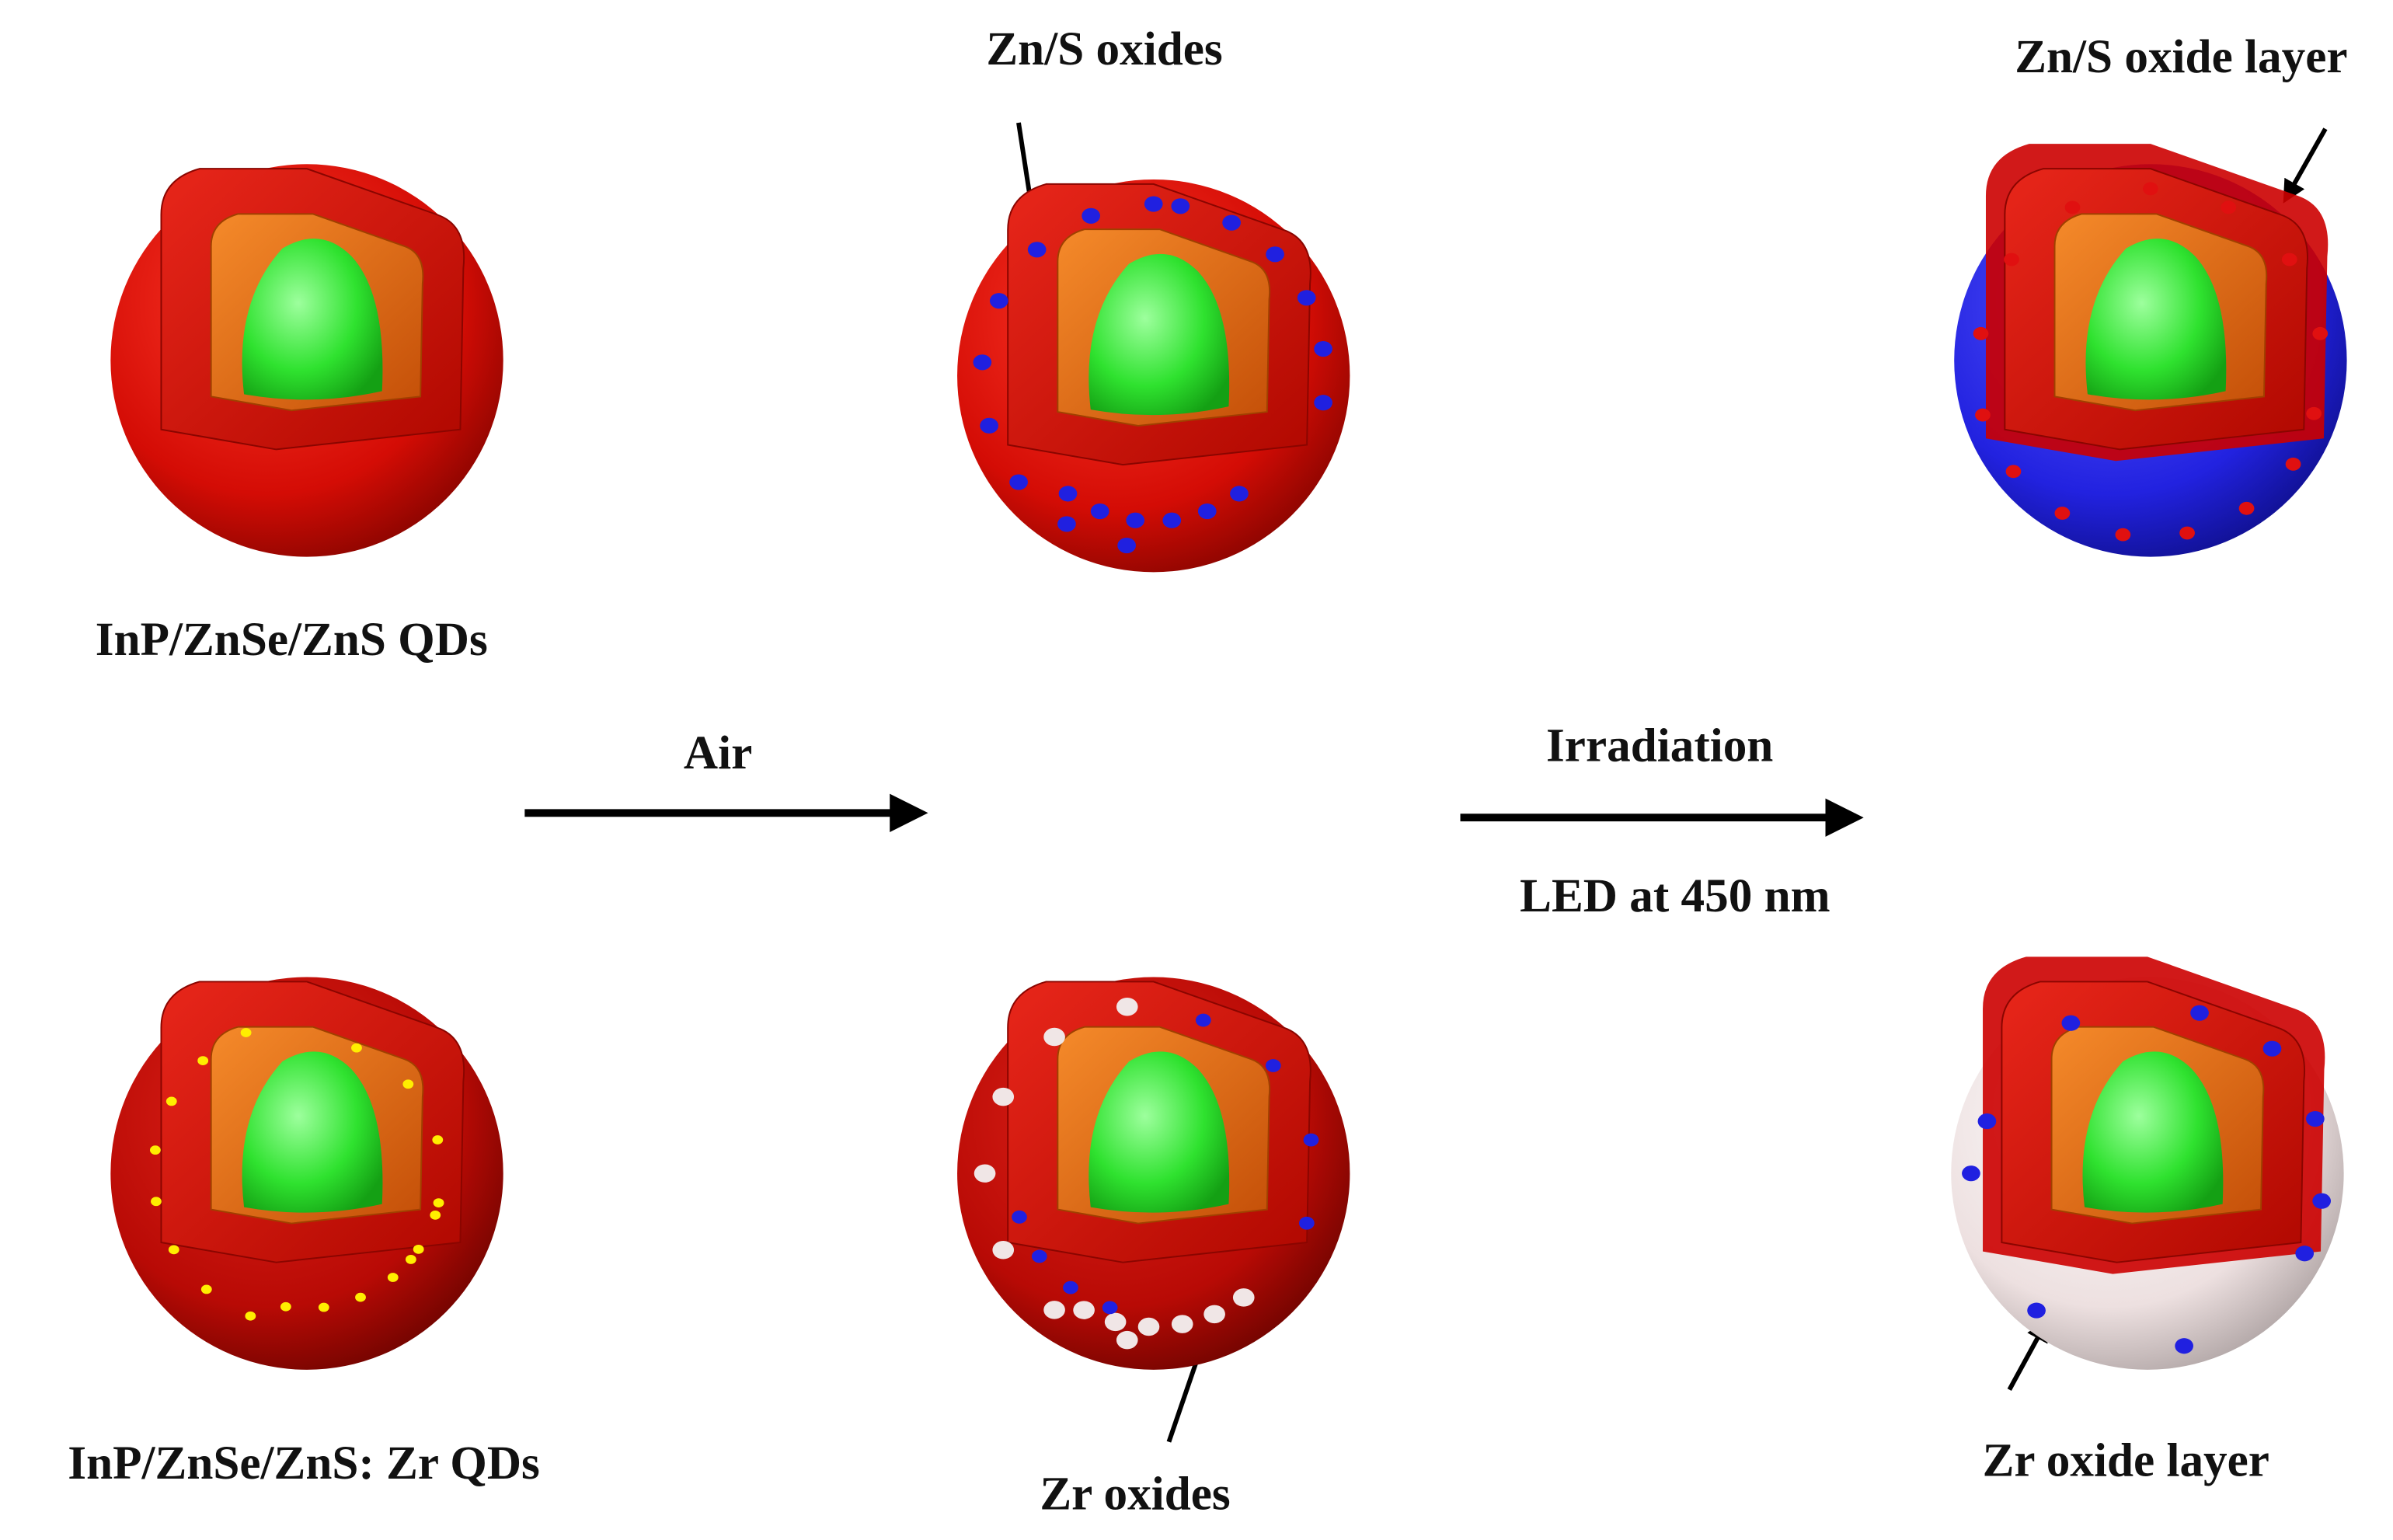  What do you see at coordinates (1104, 49) in the screenshot?
I see `annotation: Zn/S oxides` at bounding box center [1104, 49].